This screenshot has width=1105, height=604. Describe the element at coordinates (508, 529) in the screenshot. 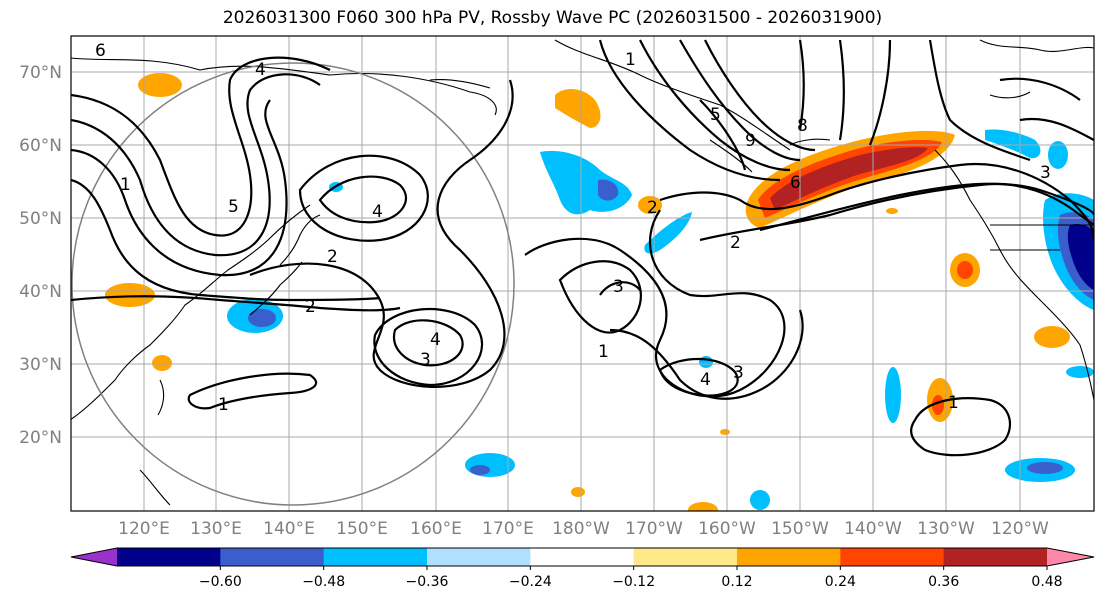

I see `lon-label: 170°E` at that location.